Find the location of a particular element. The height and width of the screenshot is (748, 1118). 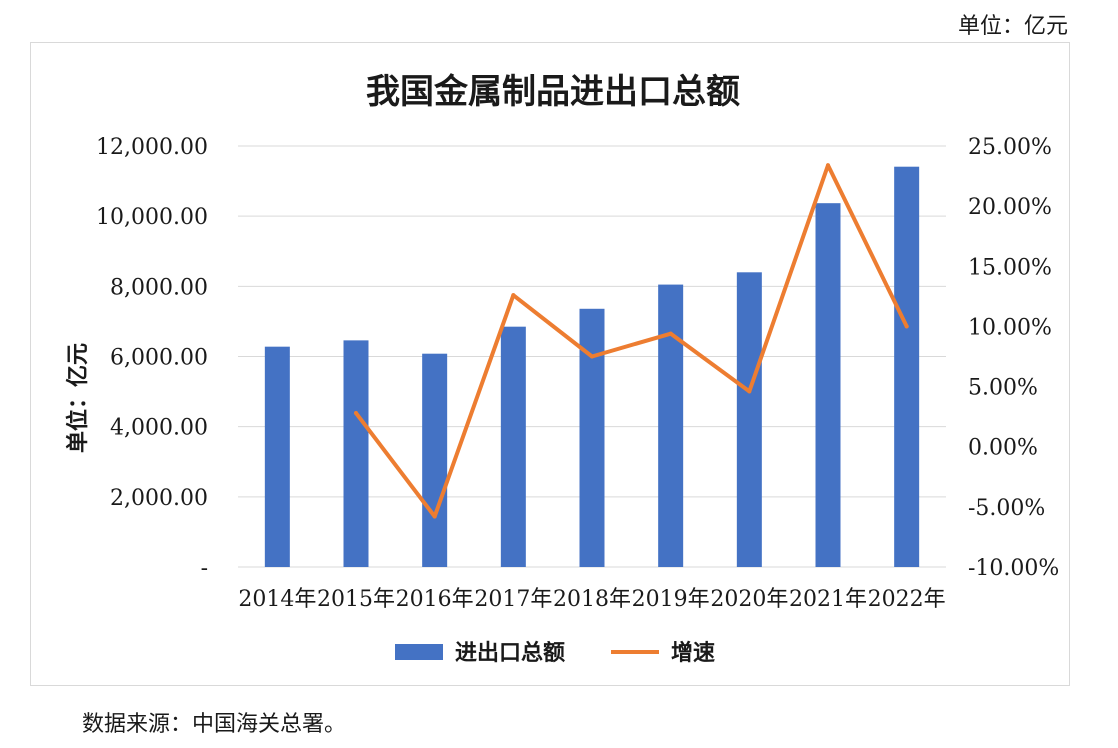

right-tick-label: 15.00% is located at coordinates (1010, 267).